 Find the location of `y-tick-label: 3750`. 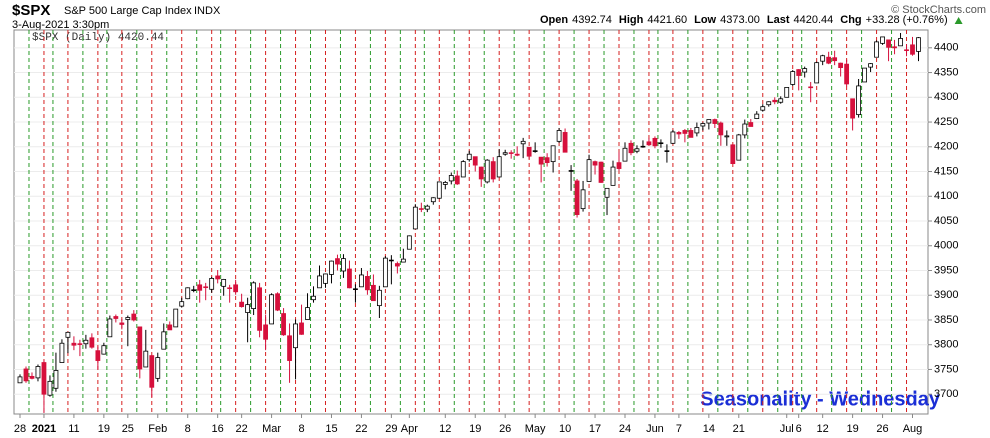

y-tick-label: 3750 is located at coordinates (946, 369).